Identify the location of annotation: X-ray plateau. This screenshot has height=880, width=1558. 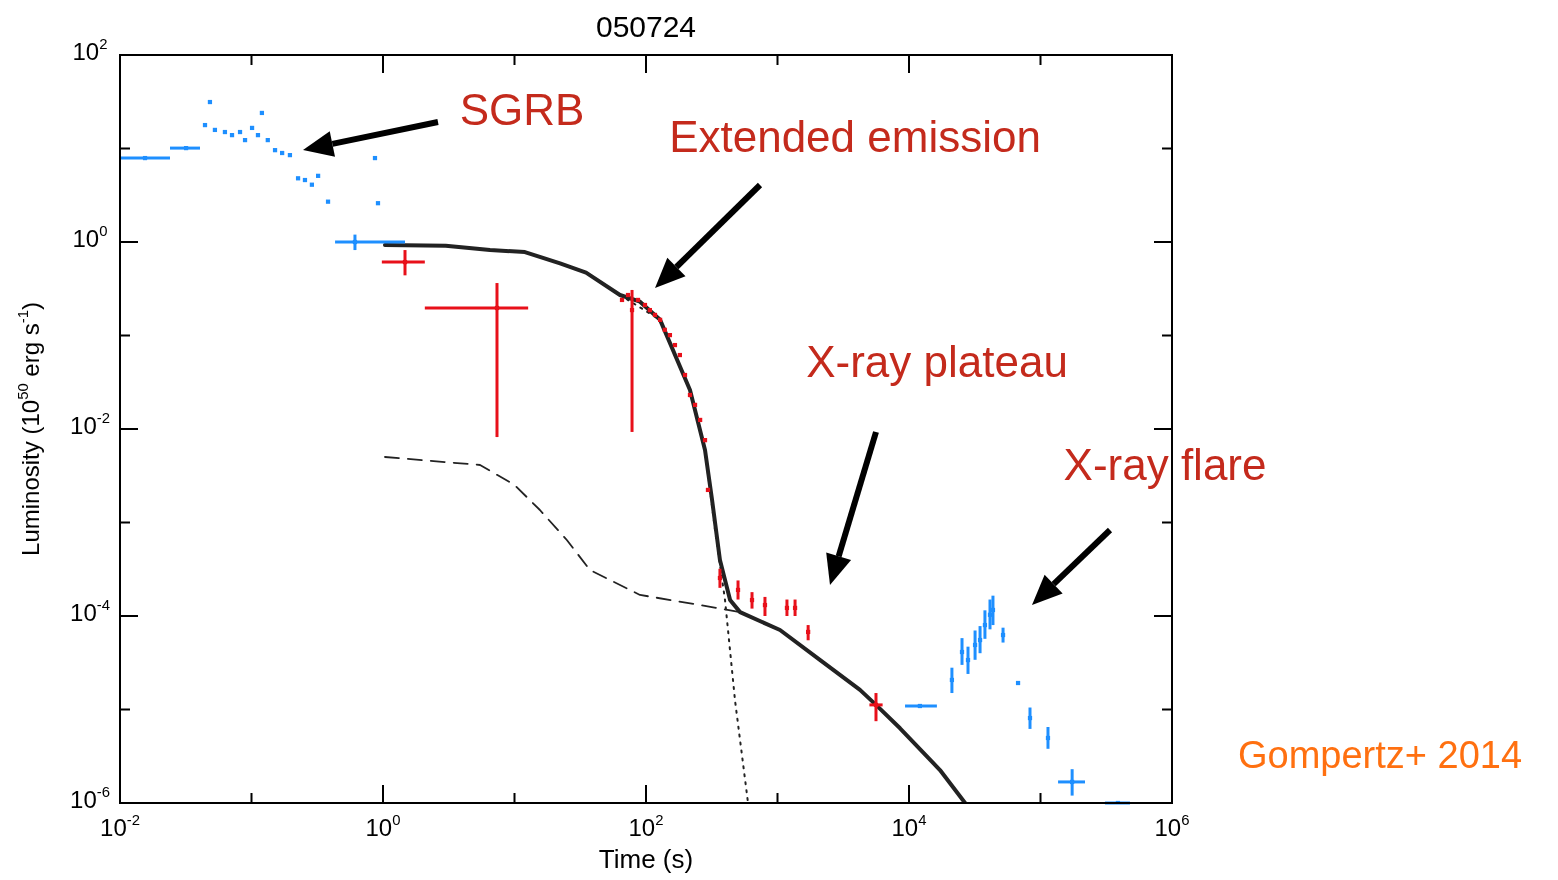
(937, 362).